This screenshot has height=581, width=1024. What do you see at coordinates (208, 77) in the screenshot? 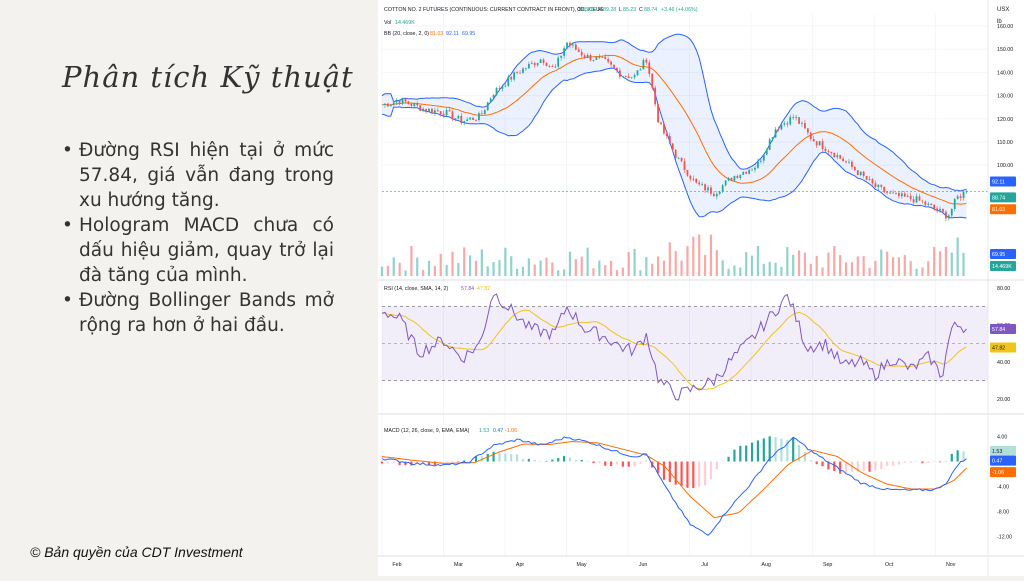
I see `slide-title: Phân tích Kỹ thuật` at bounding box center [208, 77].